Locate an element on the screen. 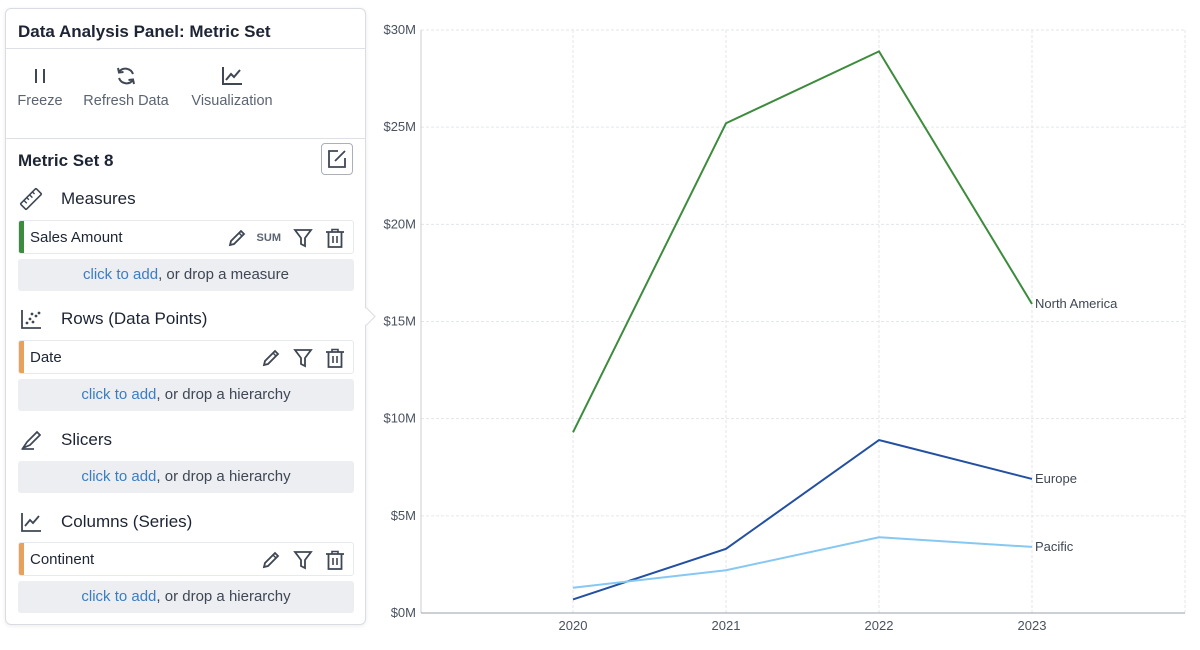 This screenshot has height=650, width=1200. pause-icon is located at coordinates (40, 76).